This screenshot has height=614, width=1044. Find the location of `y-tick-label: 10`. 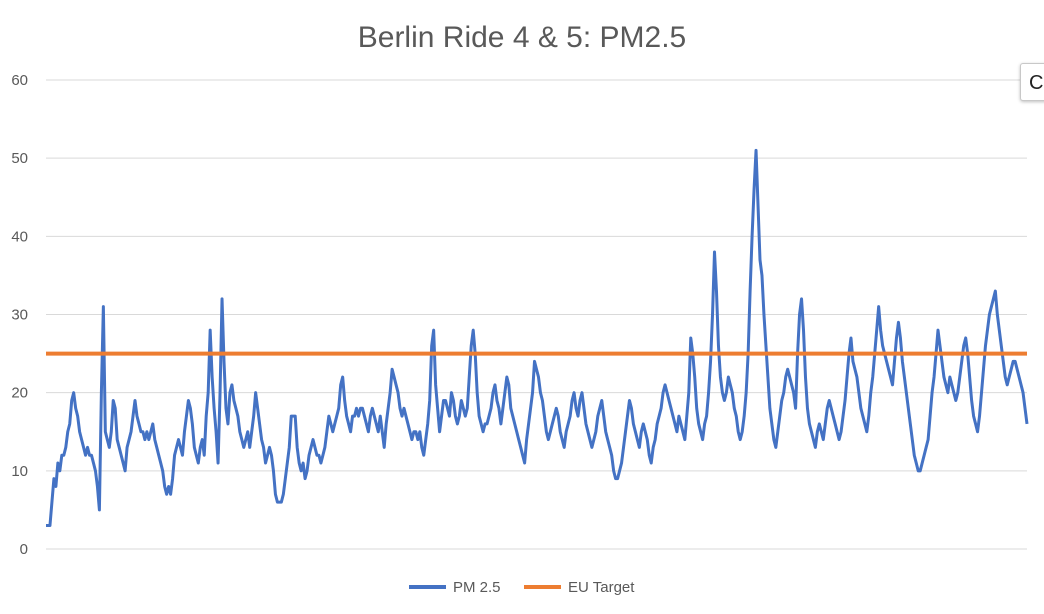

y-tick-label: 10 is located at coordinates (19, 471).